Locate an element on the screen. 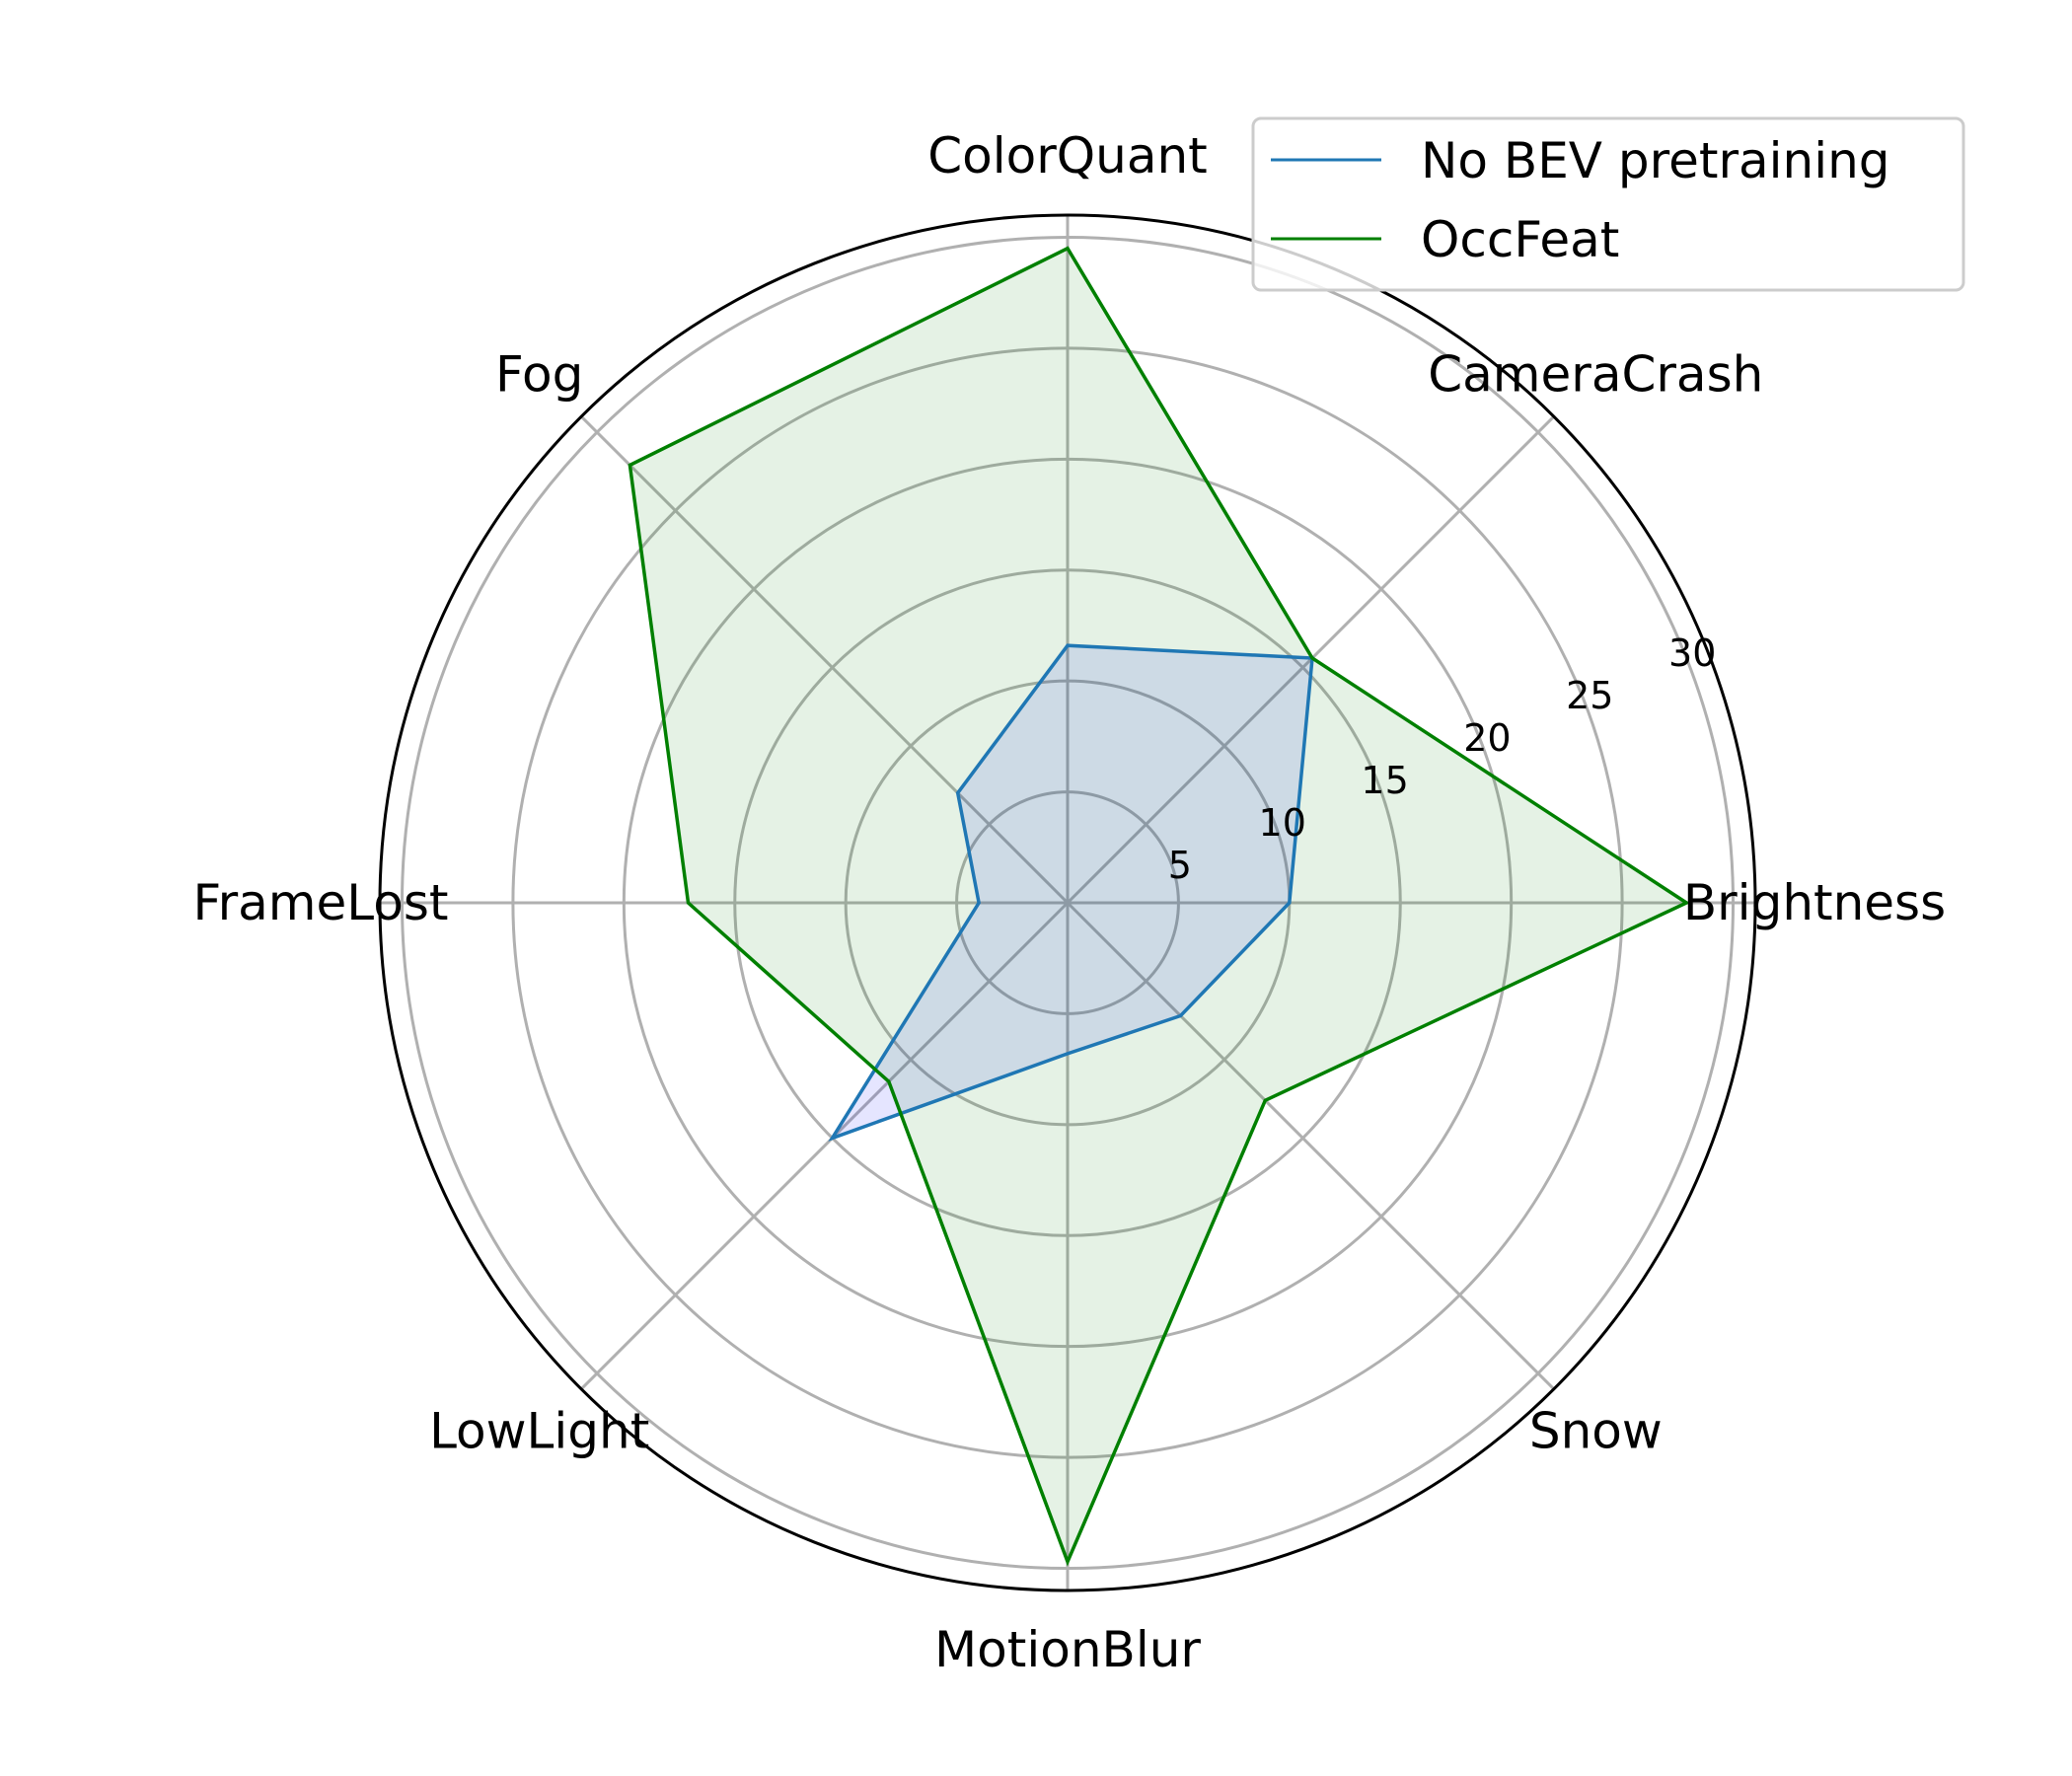 The height and width of the screenshot is (1776, 2072). spoke-fog is located at coordinates (825, 660).